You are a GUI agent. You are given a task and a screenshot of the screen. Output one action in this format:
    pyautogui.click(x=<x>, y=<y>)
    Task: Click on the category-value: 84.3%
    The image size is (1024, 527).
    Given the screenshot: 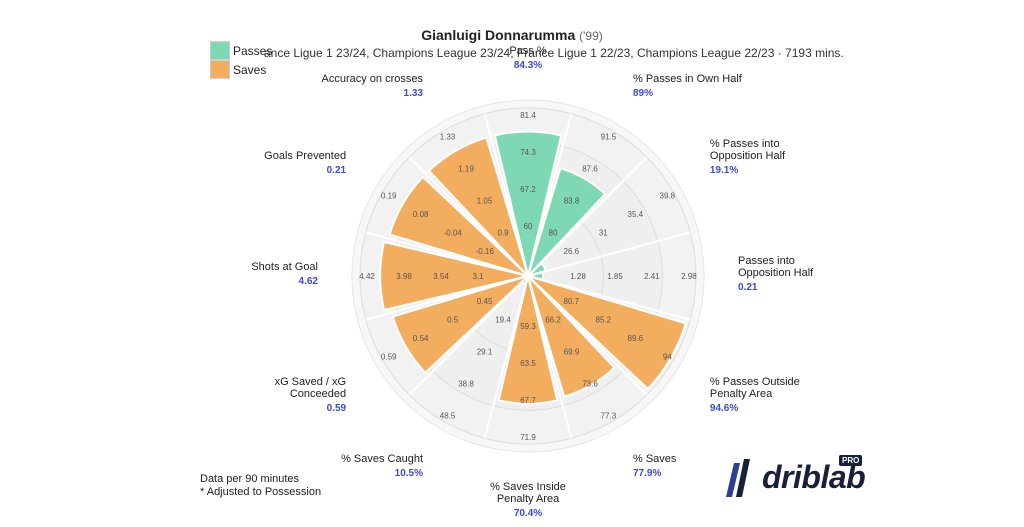 What is the action you would take?
    pyautogui.click(x=528, y=65)
    